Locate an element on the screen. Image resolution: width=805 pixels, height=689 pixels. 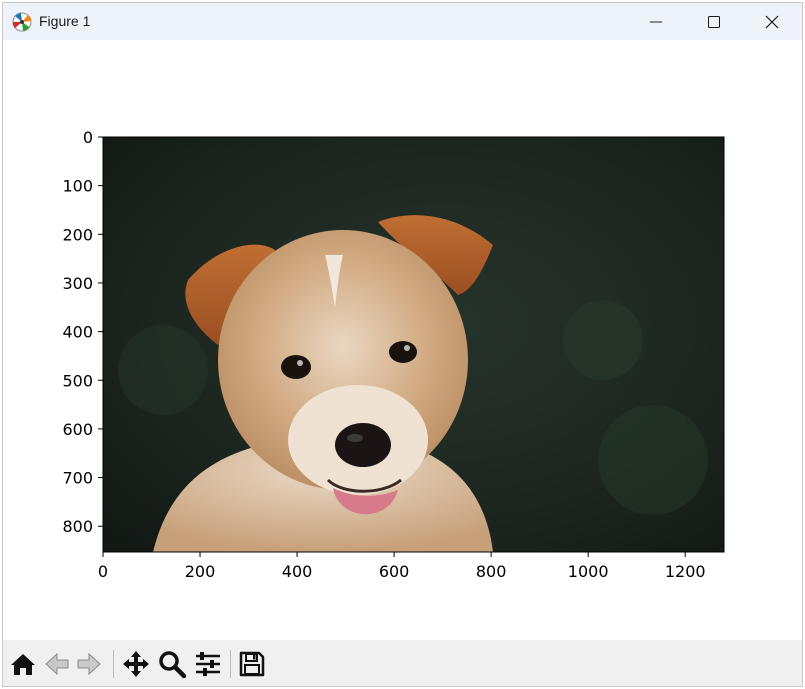
minimize-button is located at coordinates (656, 21).